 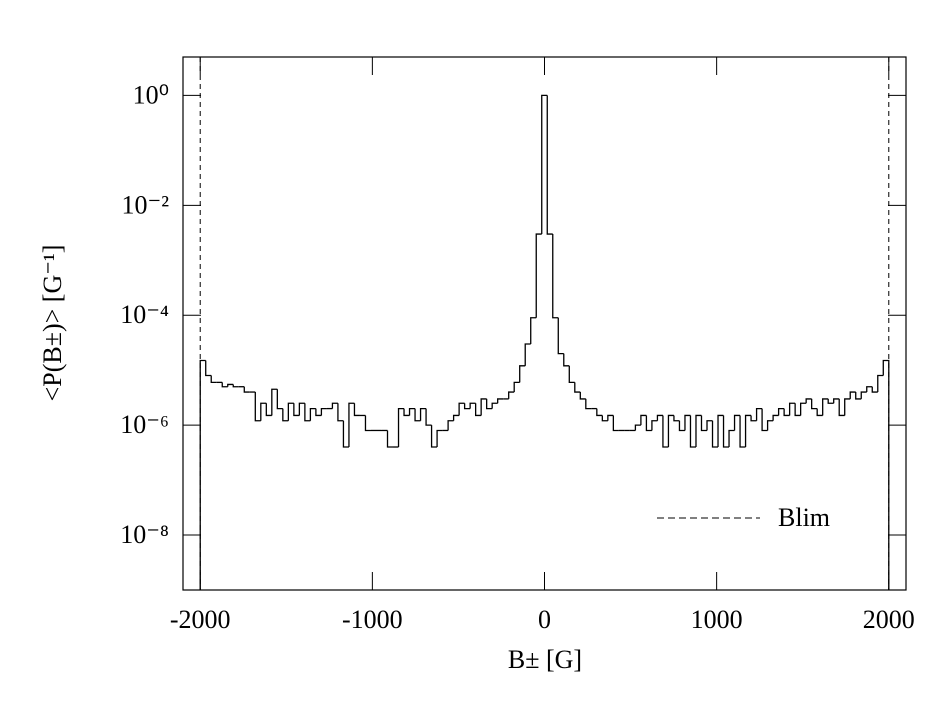 I want to click on x-tick-label: -1000, so click(x=372, y=619).